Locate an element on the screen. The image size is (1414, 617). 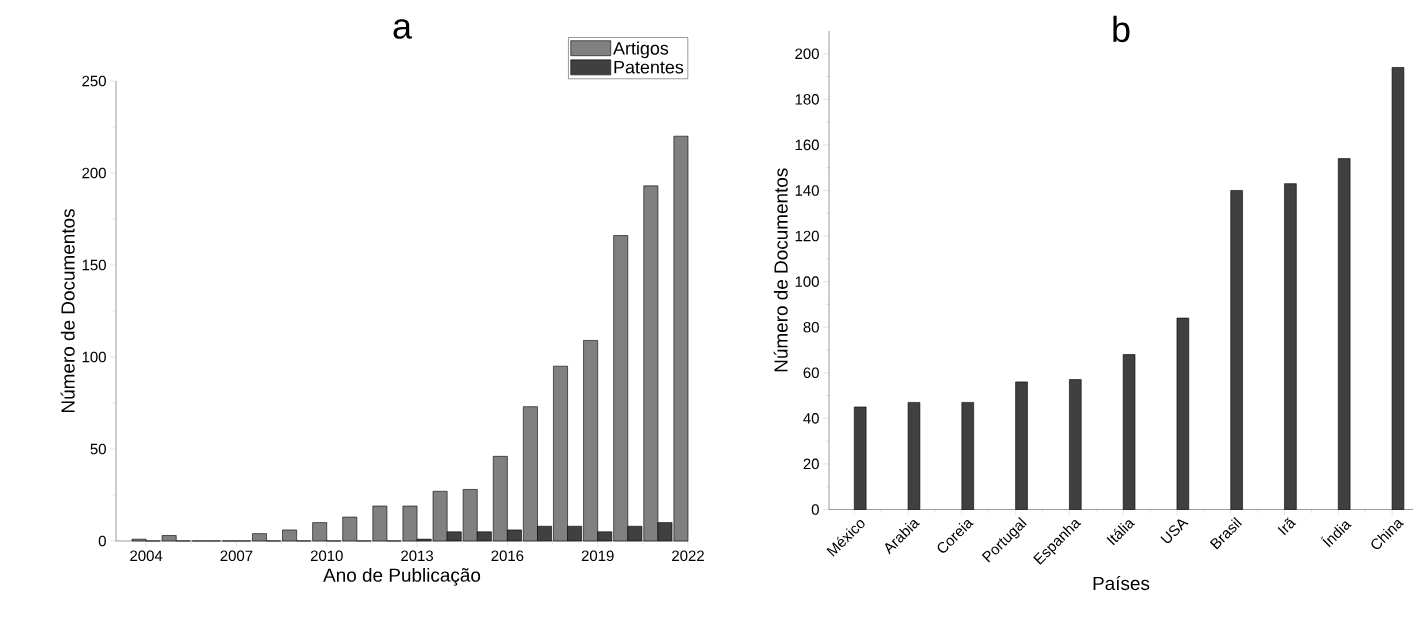
x-tick-label: USA is located at coordinates (1174, 531).